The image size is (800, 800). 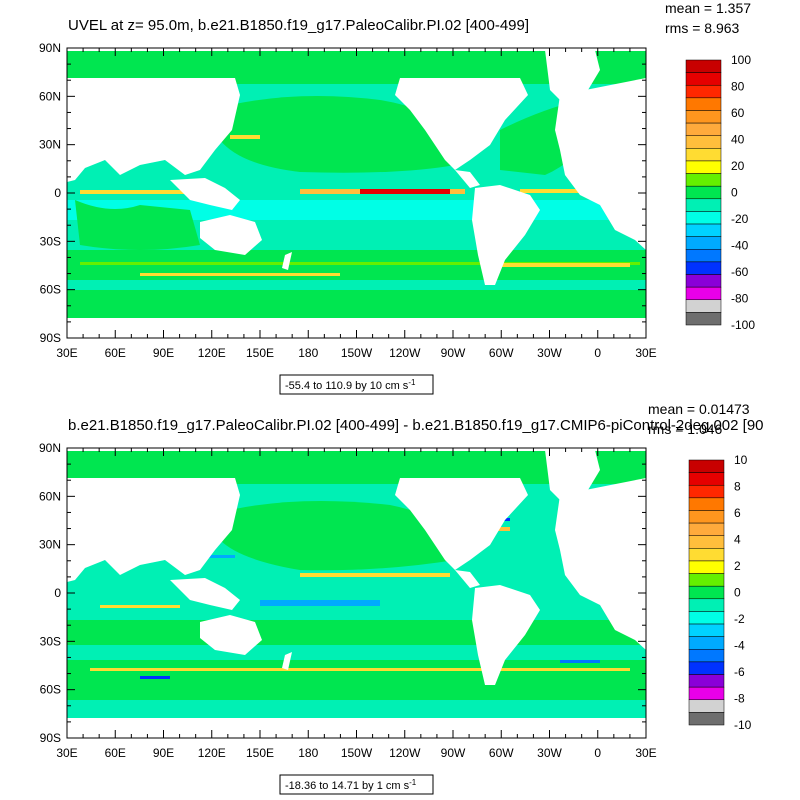 I want to click on colorbar-label: -100, so click(x=743, y=325).